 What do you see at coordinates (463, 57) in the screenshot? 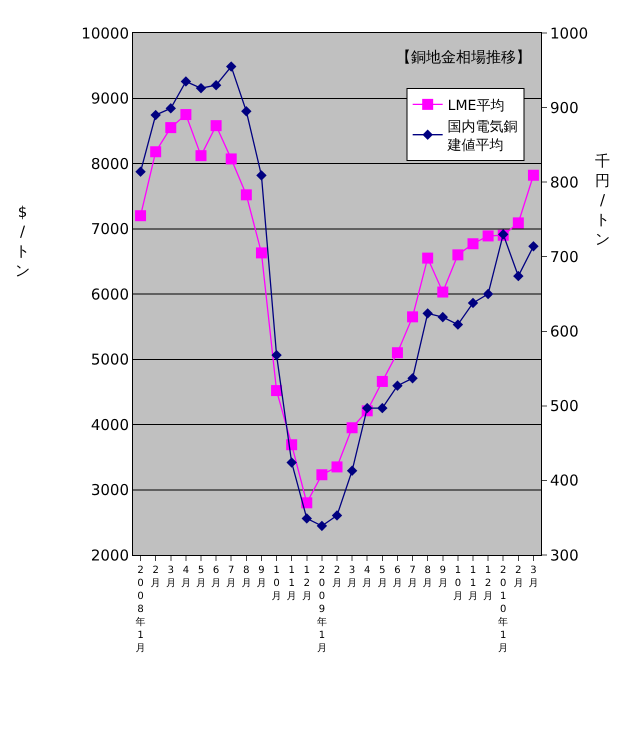
I see `text: 【銅地金相場推移】` at bounding box center [463, 57].